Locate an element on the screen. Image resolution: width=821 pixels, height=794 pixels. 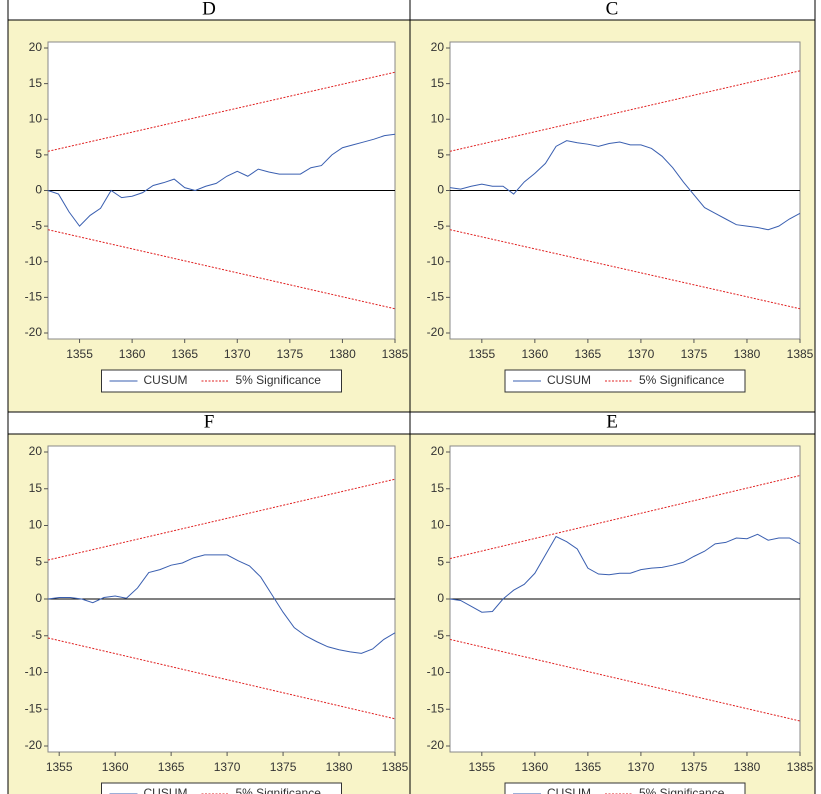
panel-title: D is located at coordinates (209, 9).